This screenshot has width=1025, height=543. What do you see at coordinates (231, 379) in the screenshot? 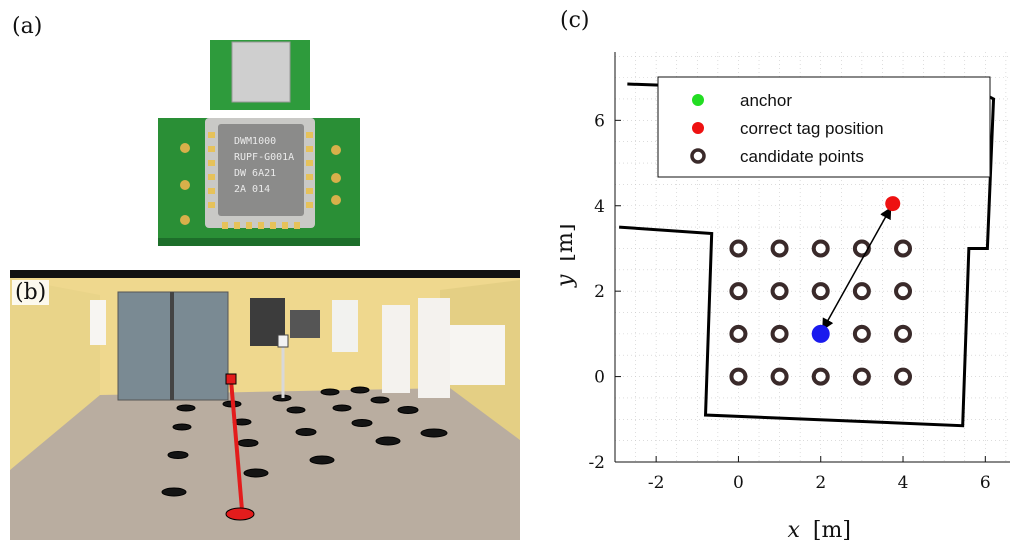
I see `estimated-marker` at bounding box center [231, 379].